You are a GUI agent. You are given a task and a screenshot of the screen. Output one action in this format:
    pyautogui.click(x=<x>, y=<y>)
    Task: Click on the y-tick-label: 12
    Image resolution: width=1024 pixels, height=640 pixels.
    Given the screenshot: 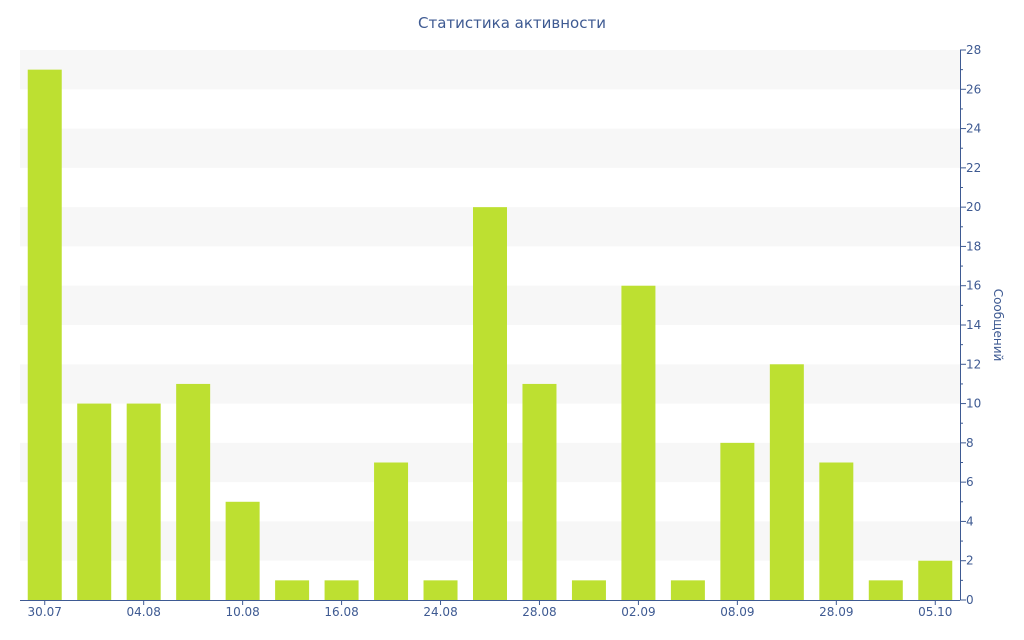 What is the action you would take?
    pyautogui.click(x=973, y=364)
    